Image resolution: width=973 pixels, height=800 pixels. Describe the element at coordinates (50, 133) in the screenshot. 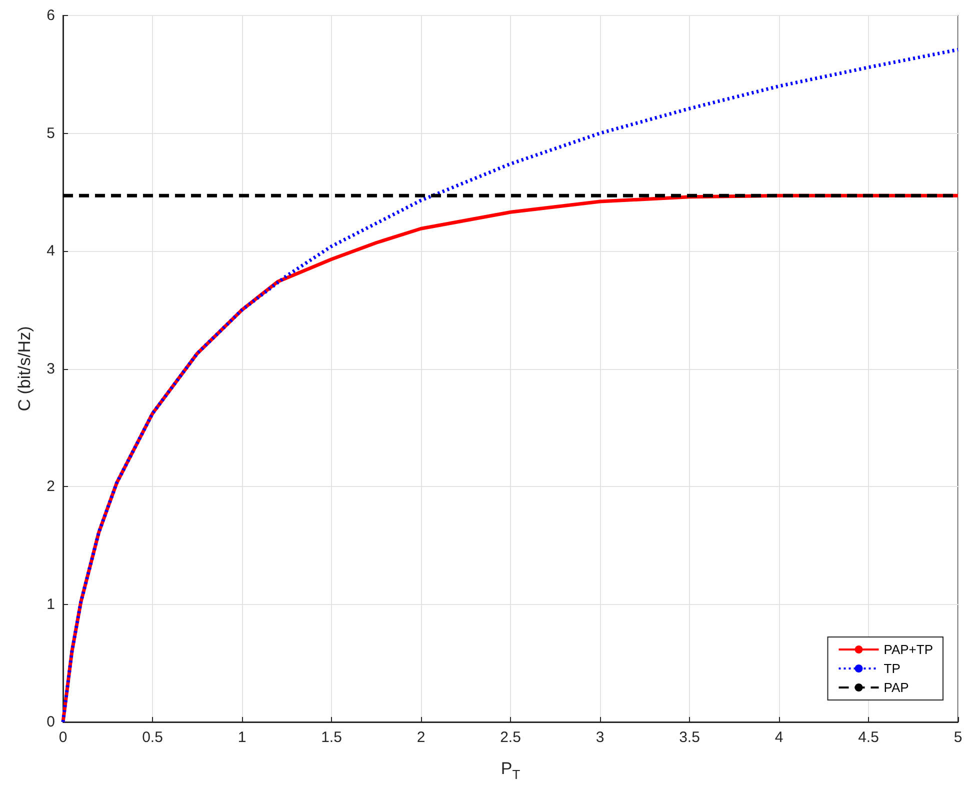

I see `y-tick-label: 5` at that location.